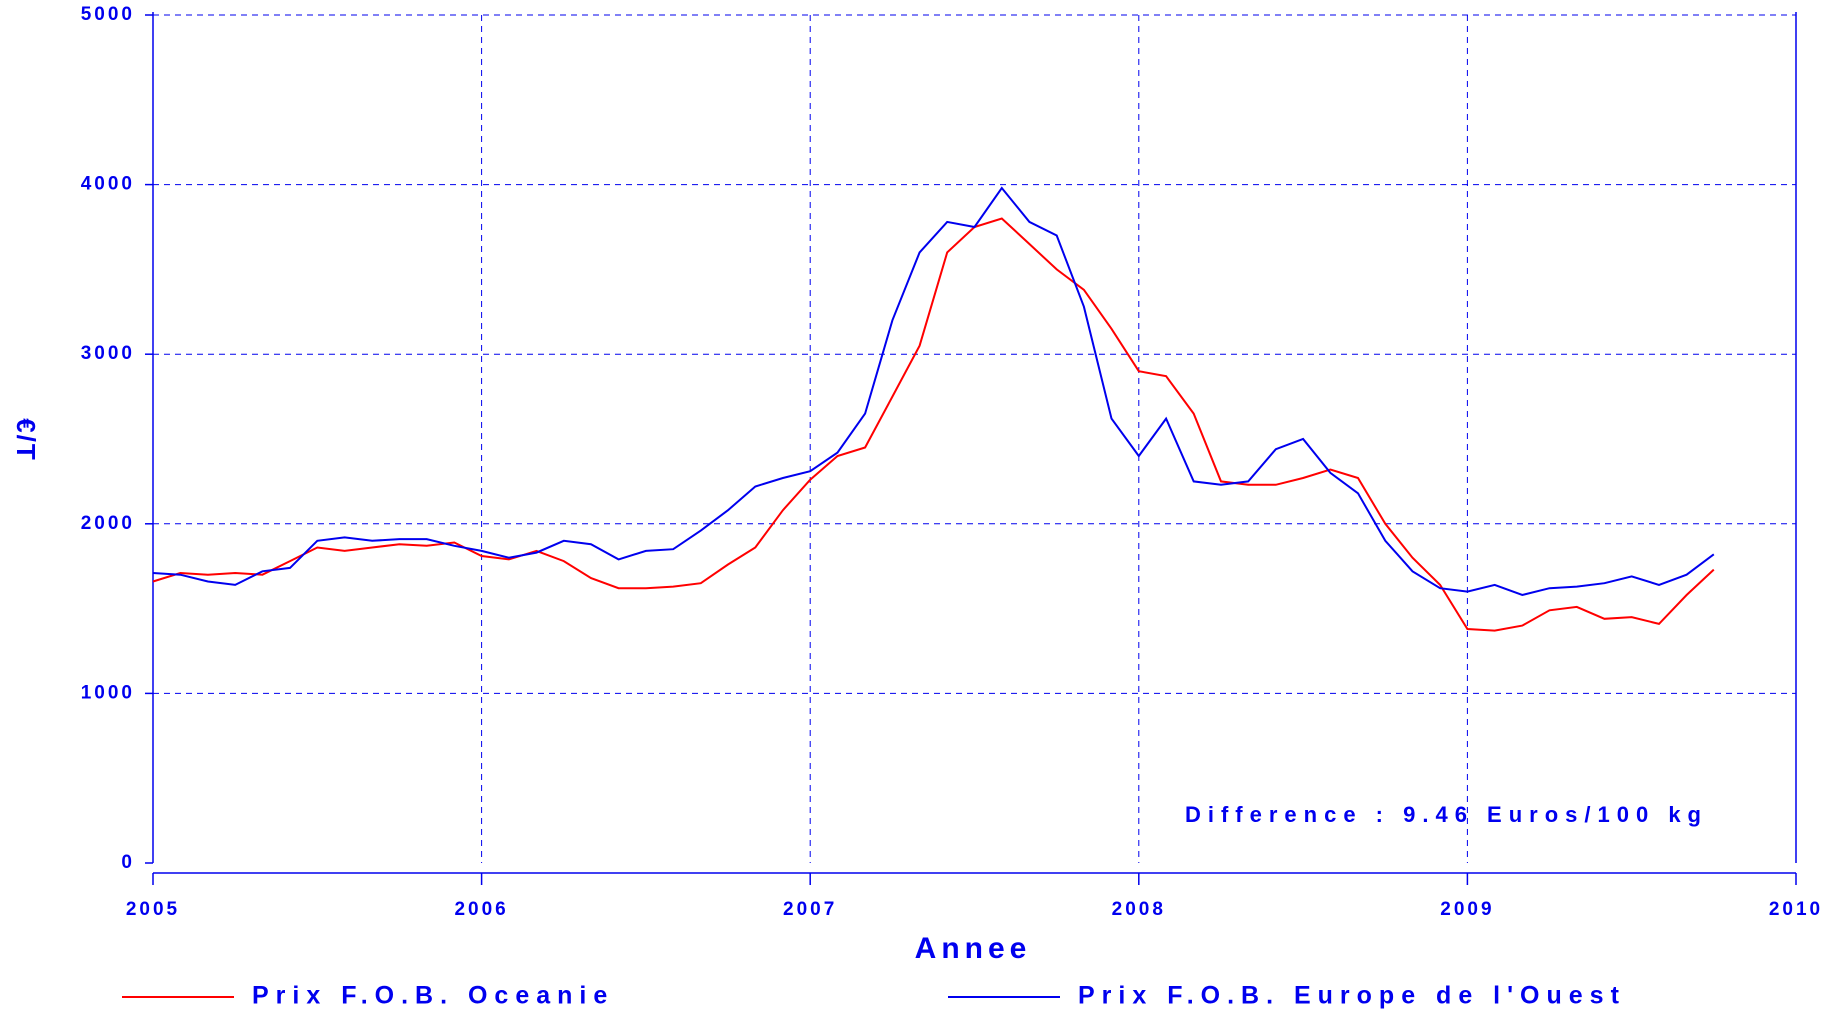  I want to click on x-tick-label: 2006, so click(481, 909).